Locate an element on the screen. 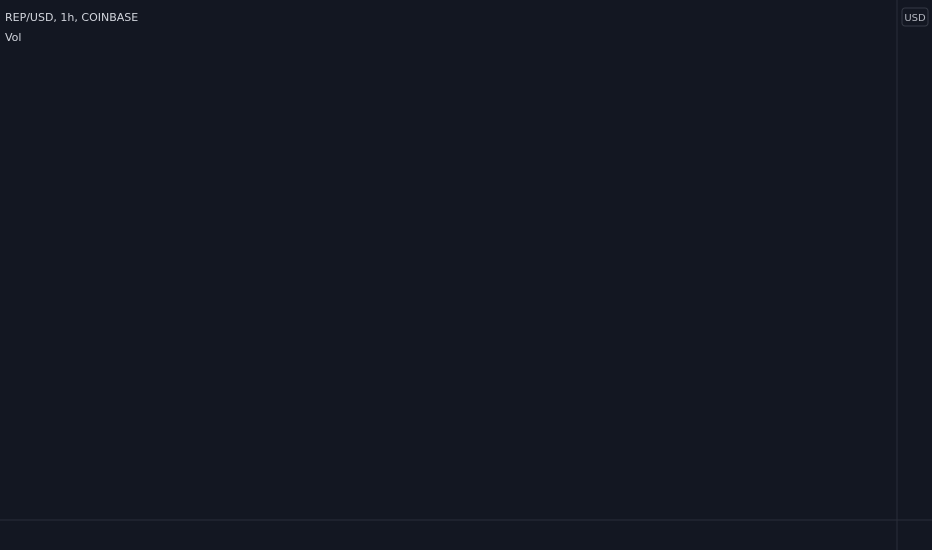 The width and height of the screenshot is (932, 550). currency-box is located at coordinates (915, 17).